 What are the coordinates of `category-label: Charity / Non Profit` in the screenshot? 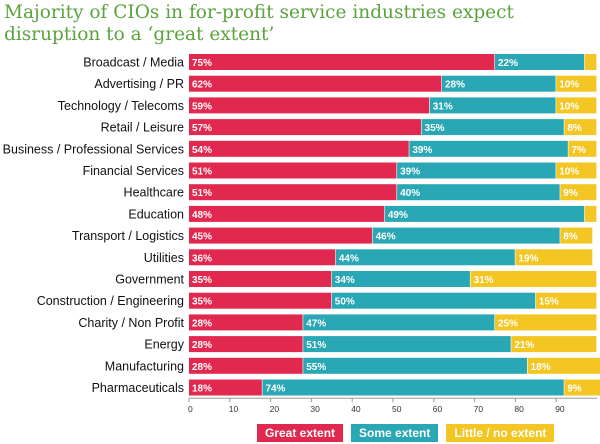 It's located at (131, 323).